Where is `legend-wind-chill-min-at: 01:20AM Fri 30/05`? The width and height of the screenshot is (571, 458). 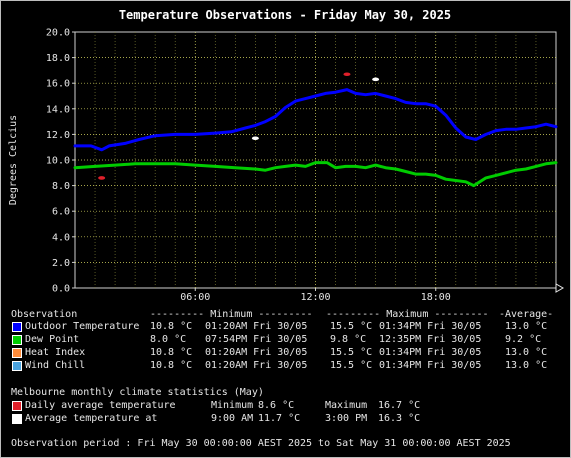 legend-wind-chill-min-at: 01:20AM Fri 30/05 is located at coordinates (256, 365).